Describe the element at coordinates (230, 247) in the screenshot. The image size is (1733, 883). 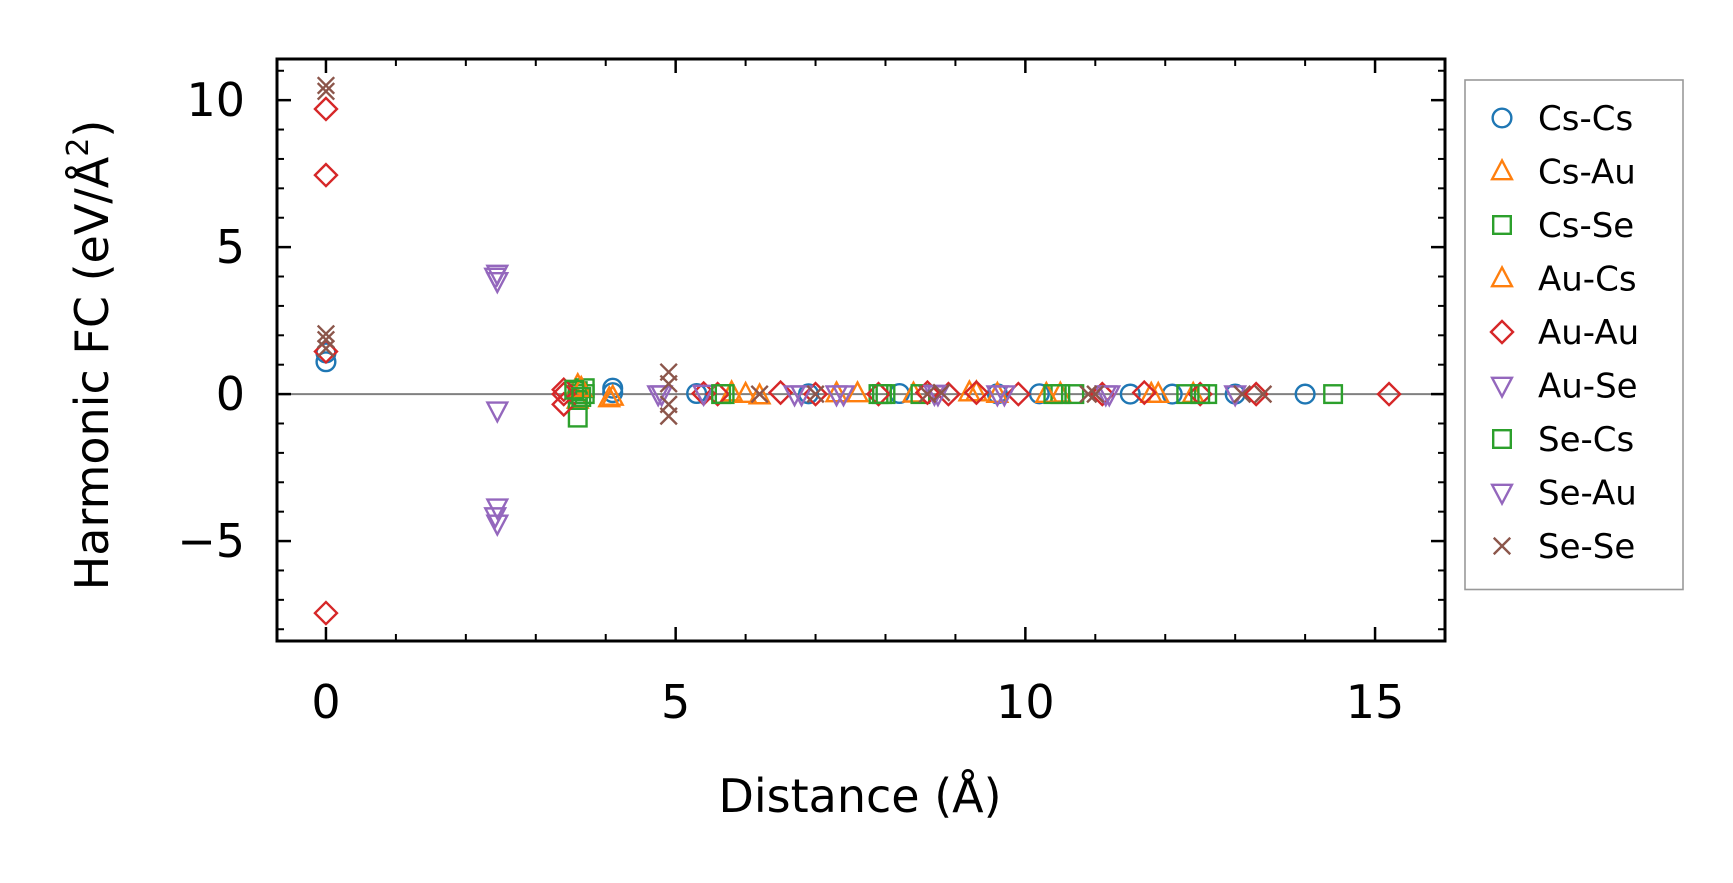
I see `y-tick-label: 5` at that location.